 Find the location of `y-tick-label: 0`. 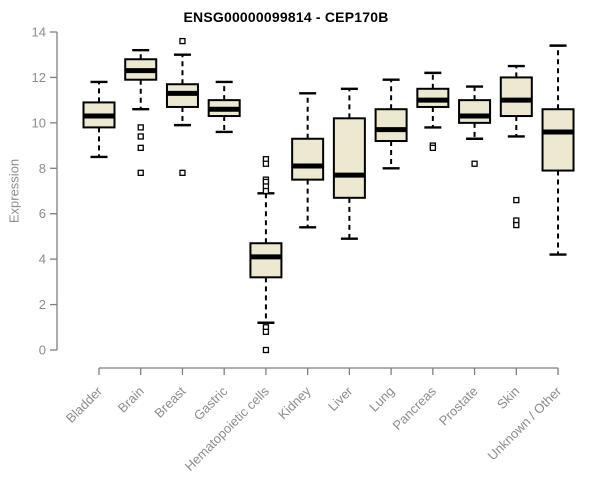

y-tick-label: 0 is located at coordinates (42, 350).